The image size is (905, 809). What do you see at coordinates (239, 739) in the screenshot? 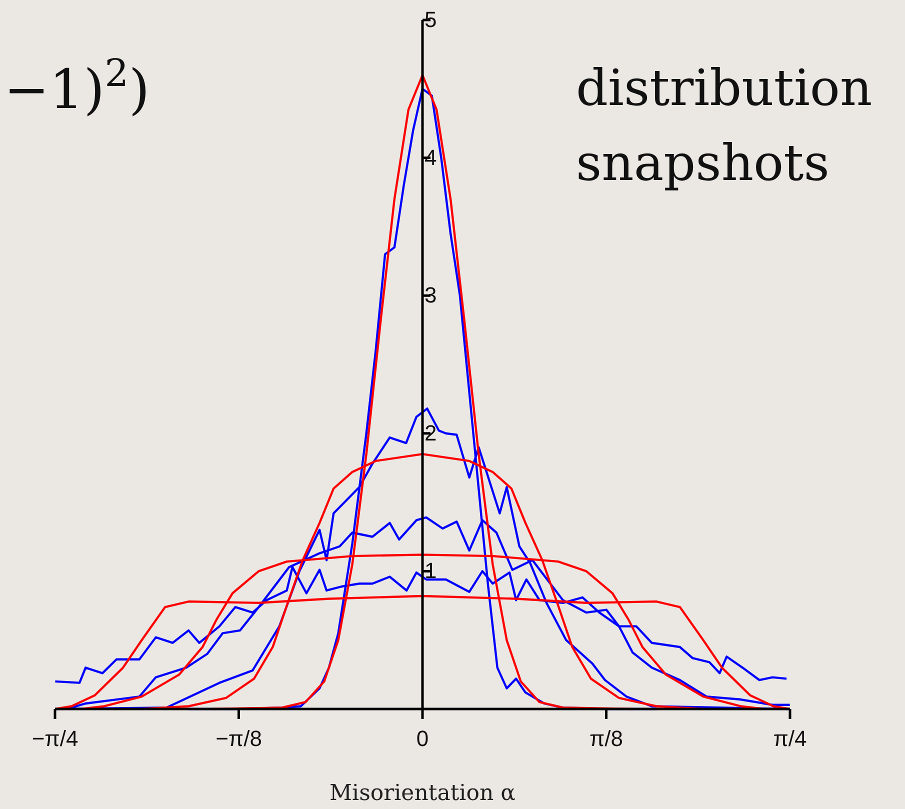
I see `x-tick-label: −π/8` at bounding box center [239, 739].